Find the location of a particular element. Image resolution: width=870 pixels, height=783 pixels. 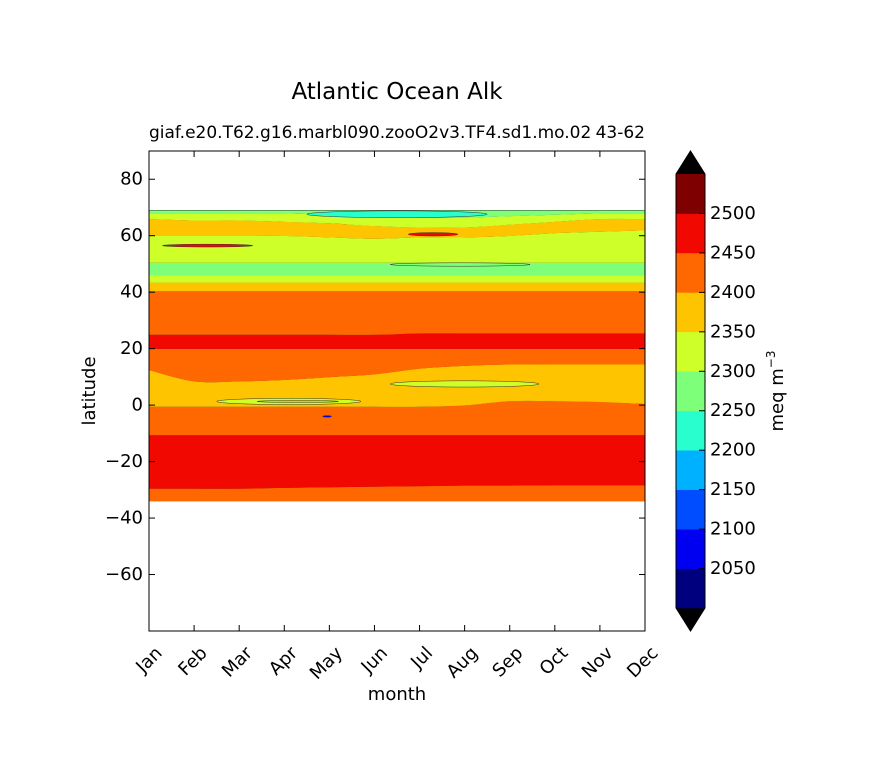

chart-subtitle-right: 43-62 is located at coordinates (620, 133).